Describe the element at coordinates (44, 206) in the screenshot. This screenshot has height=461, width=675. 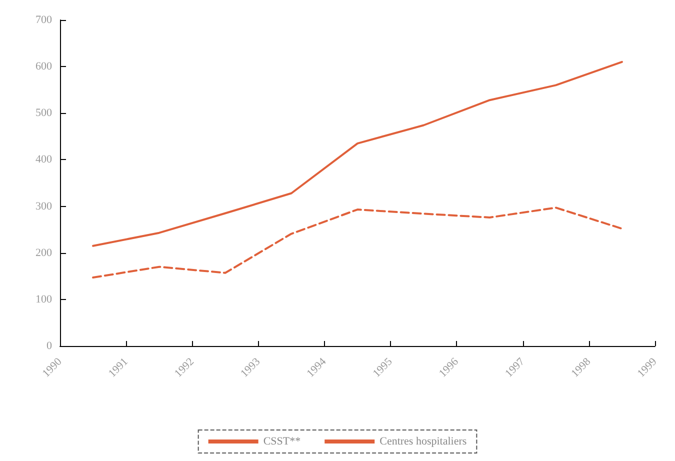
I see `y-tick-label: 300` at that location.